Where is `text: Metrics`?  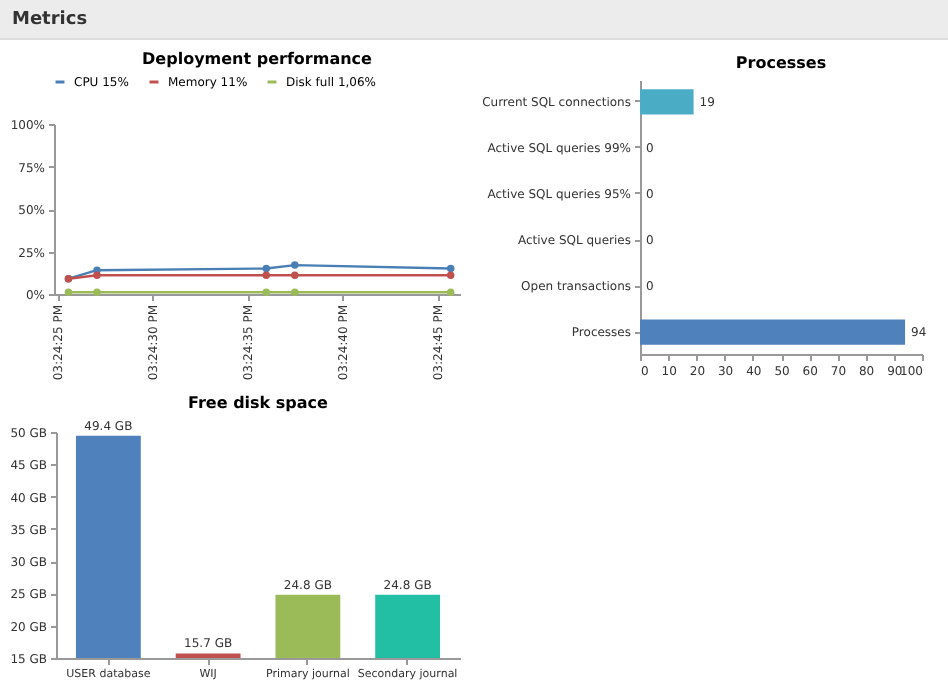 text: Metrics is located at coordinates (474, 20).